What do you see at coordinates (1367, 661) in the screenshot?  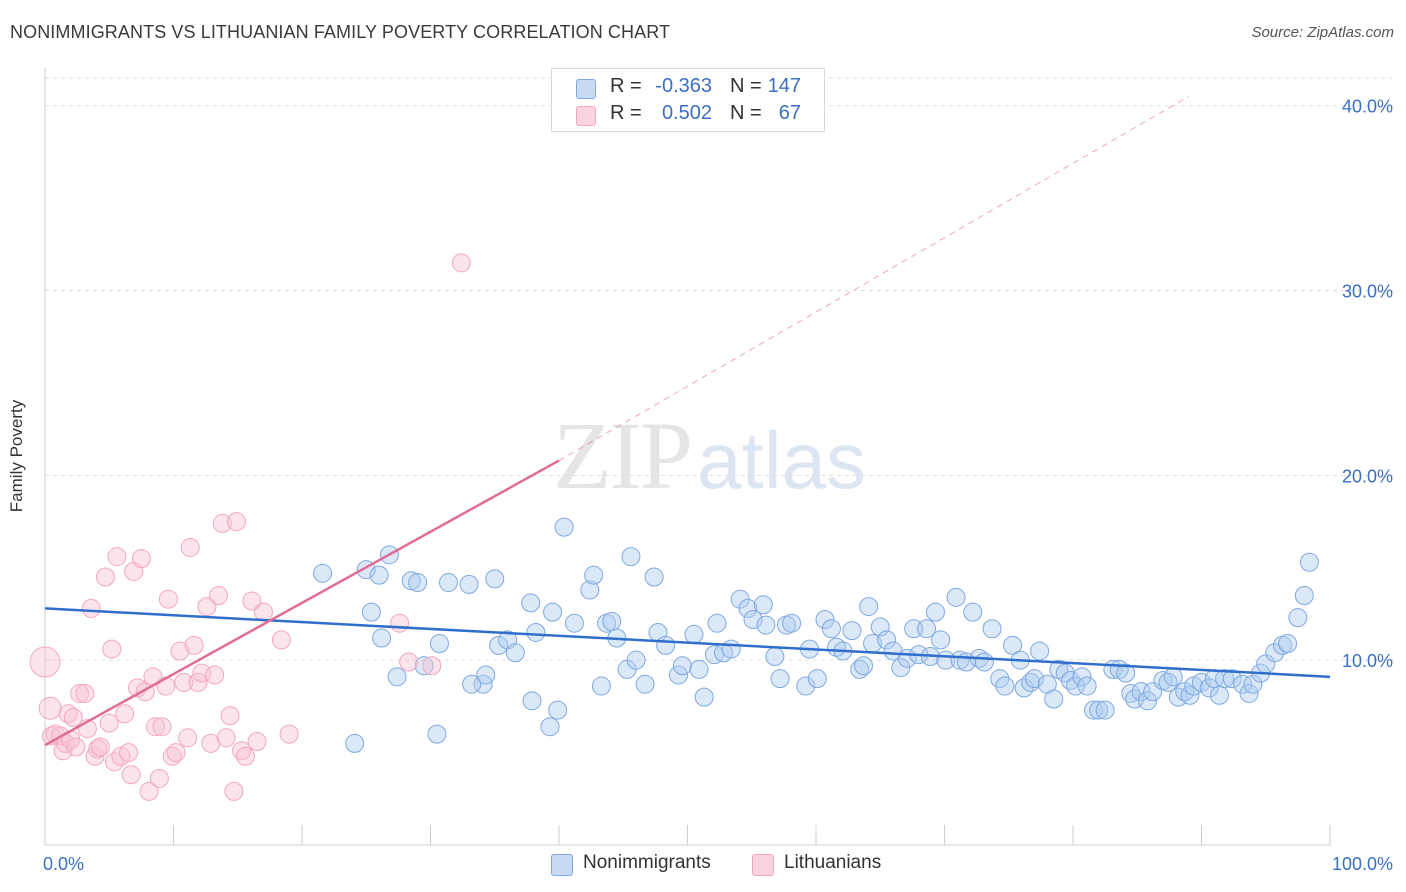 I see `y-tick-label: 10.0%` at bounding box center [1367, 661].